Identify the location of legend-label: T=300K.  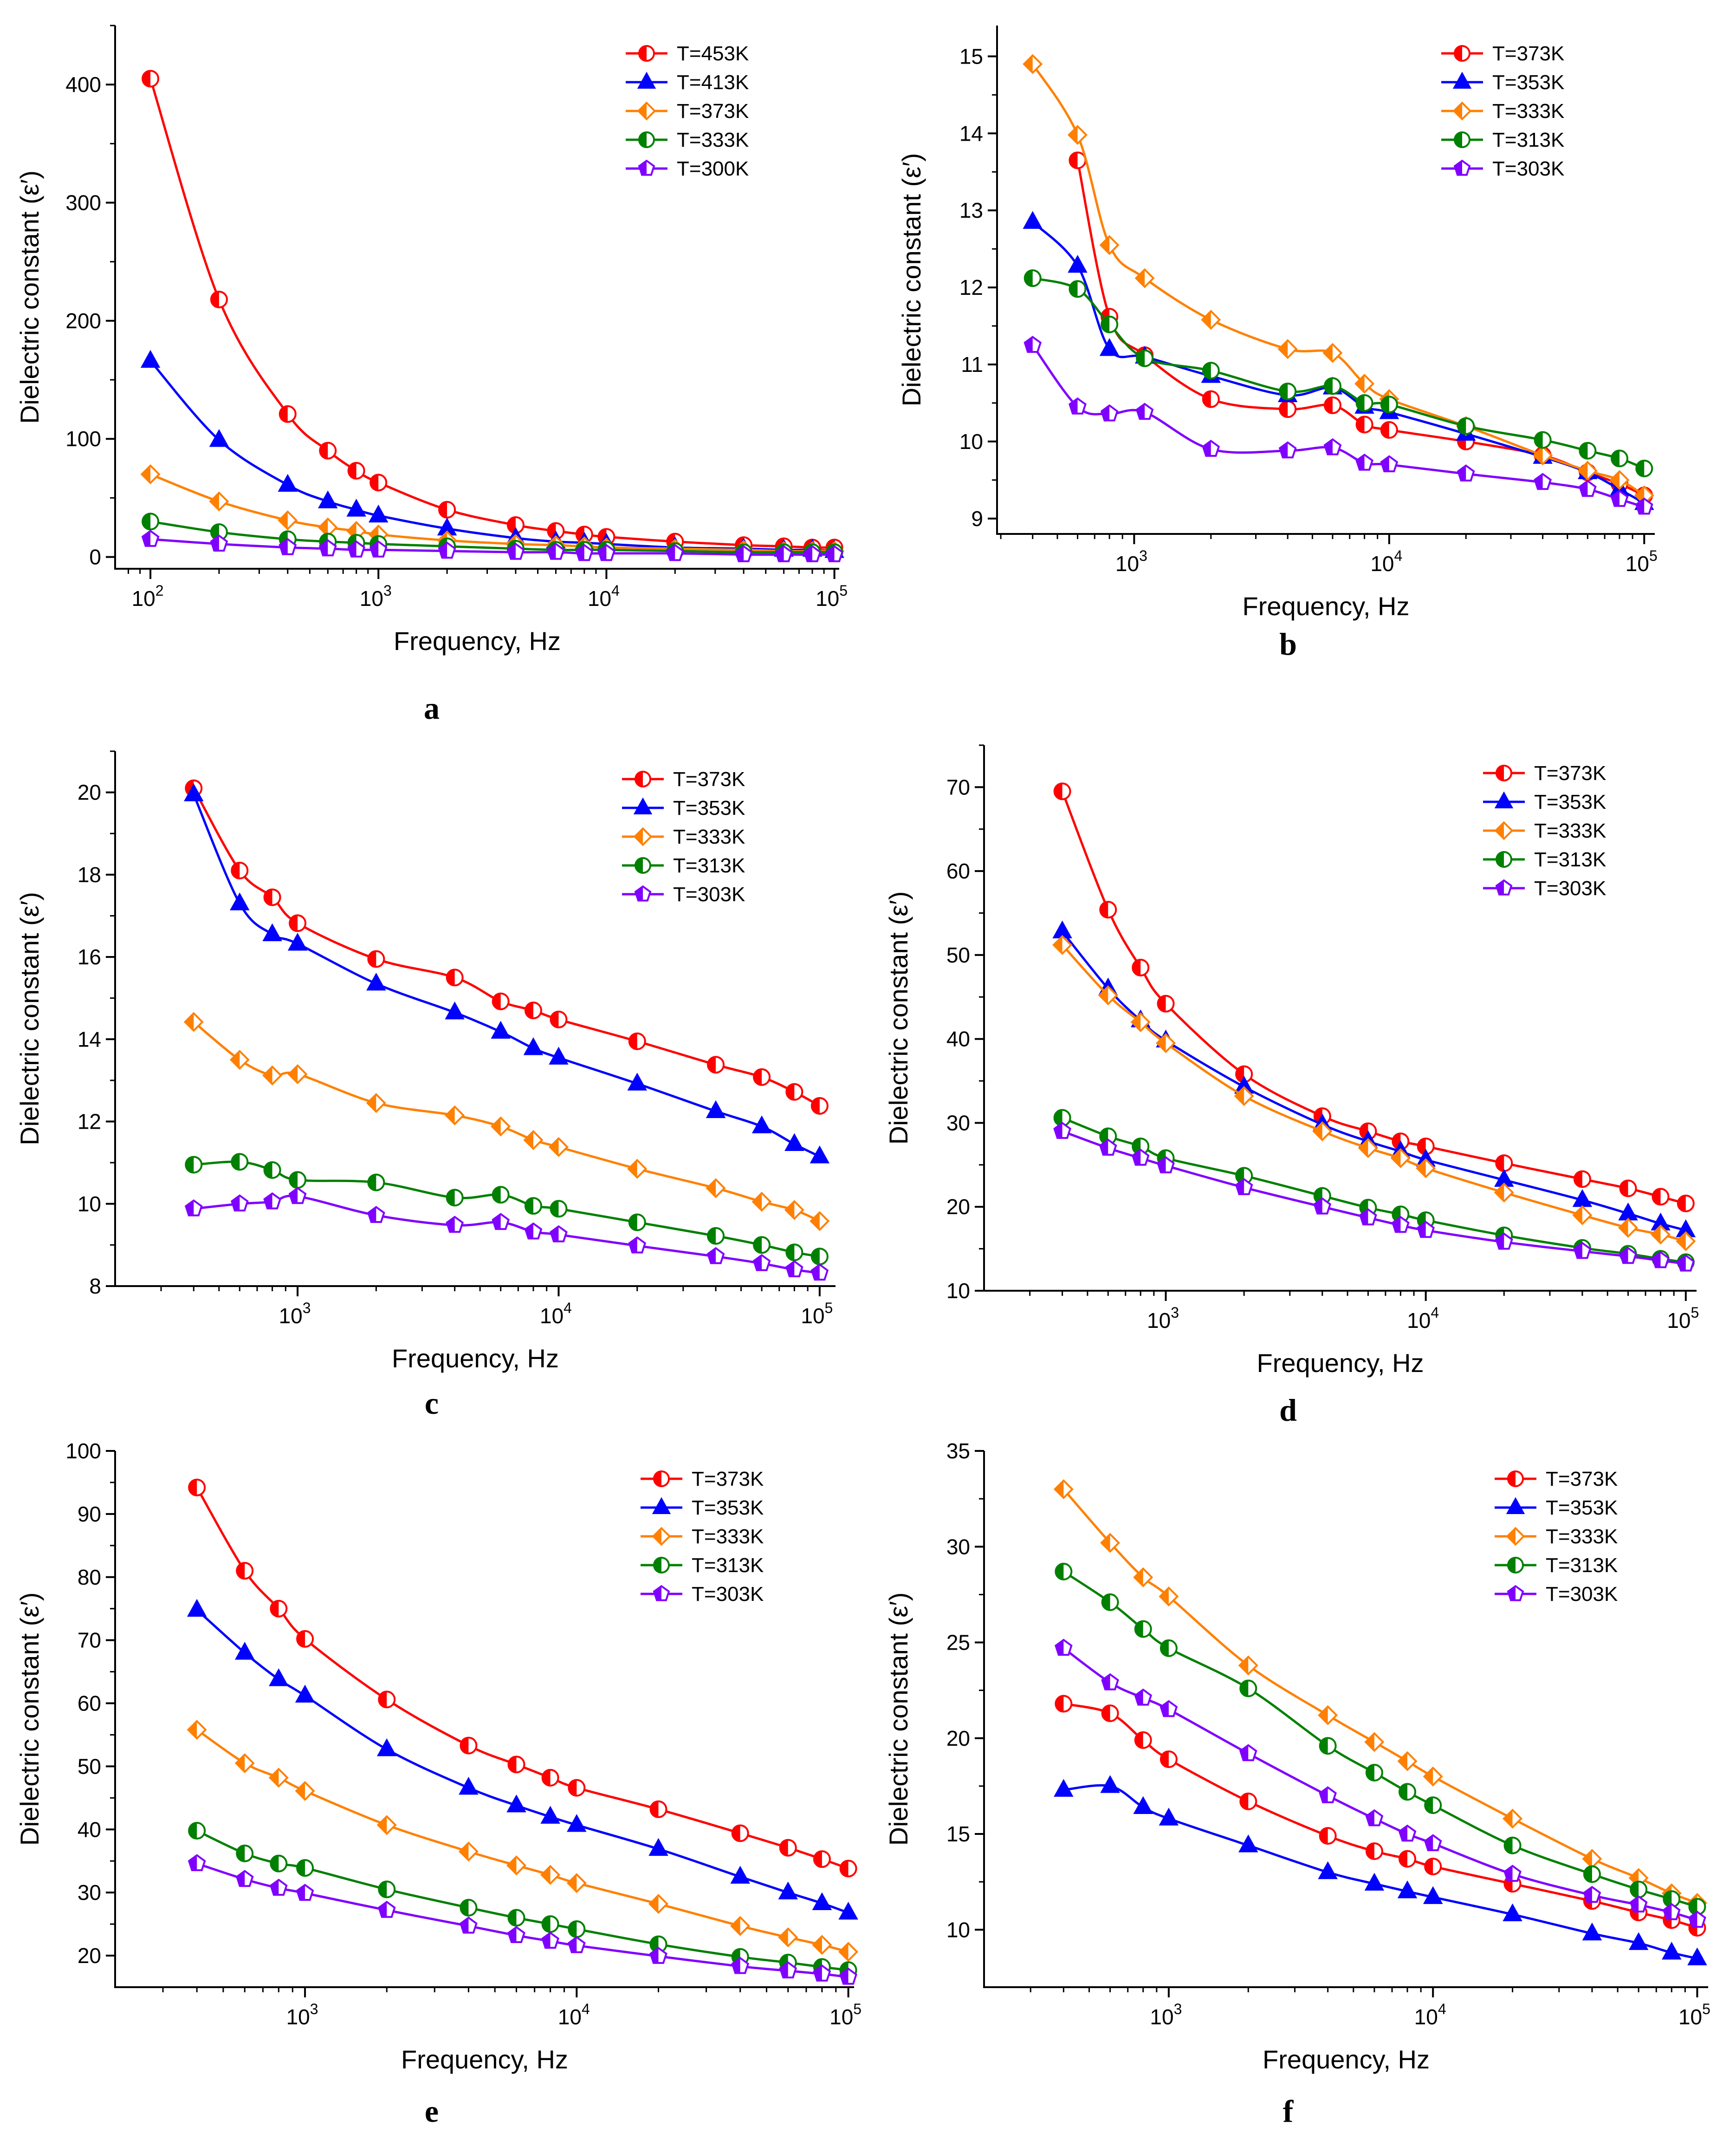
(713, 168).